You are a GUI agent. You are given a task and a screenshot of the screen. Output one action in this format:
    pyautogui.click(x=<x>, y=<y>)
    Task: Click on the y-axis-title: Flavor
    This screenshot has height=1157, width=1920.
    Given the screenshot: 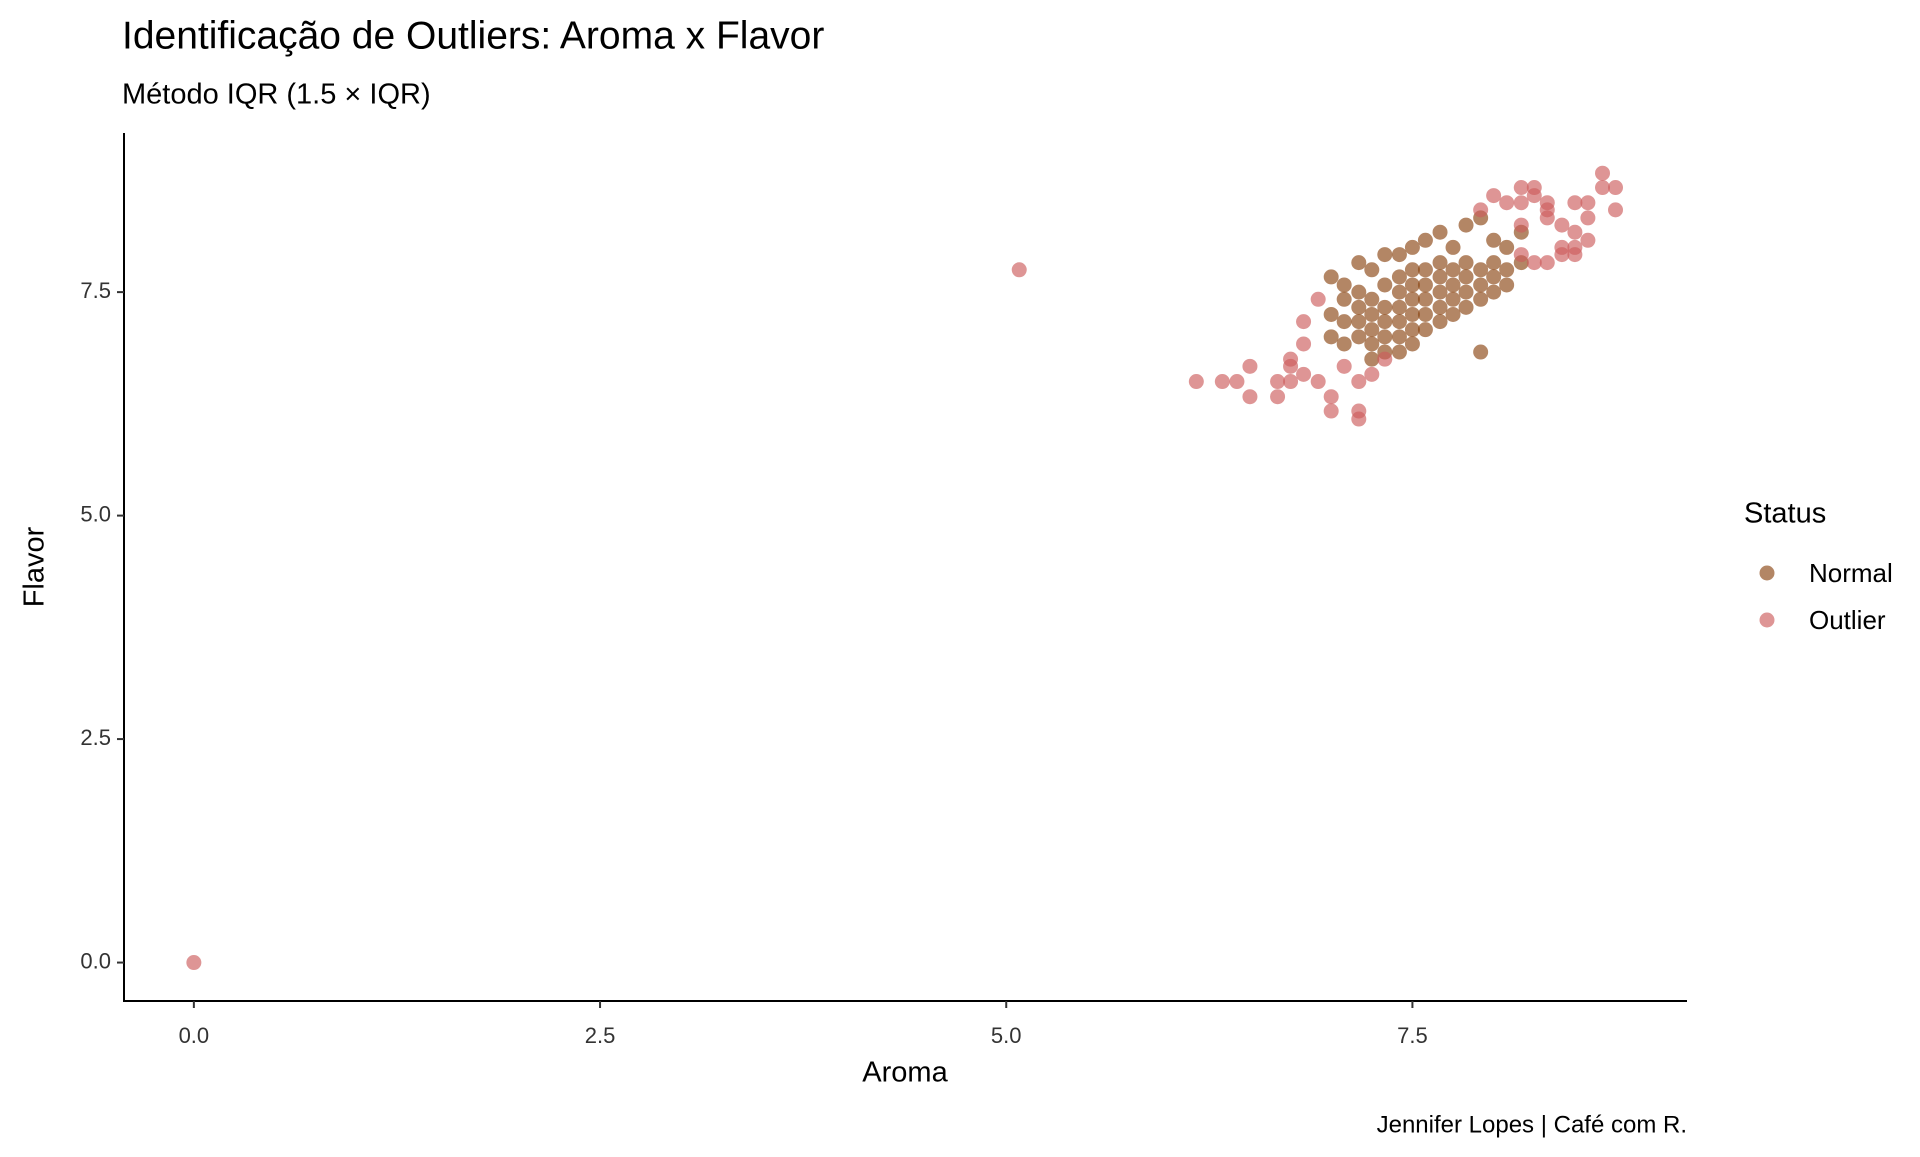 What is the action you would take?
    pyautogui.click(x=35, y=566)
    